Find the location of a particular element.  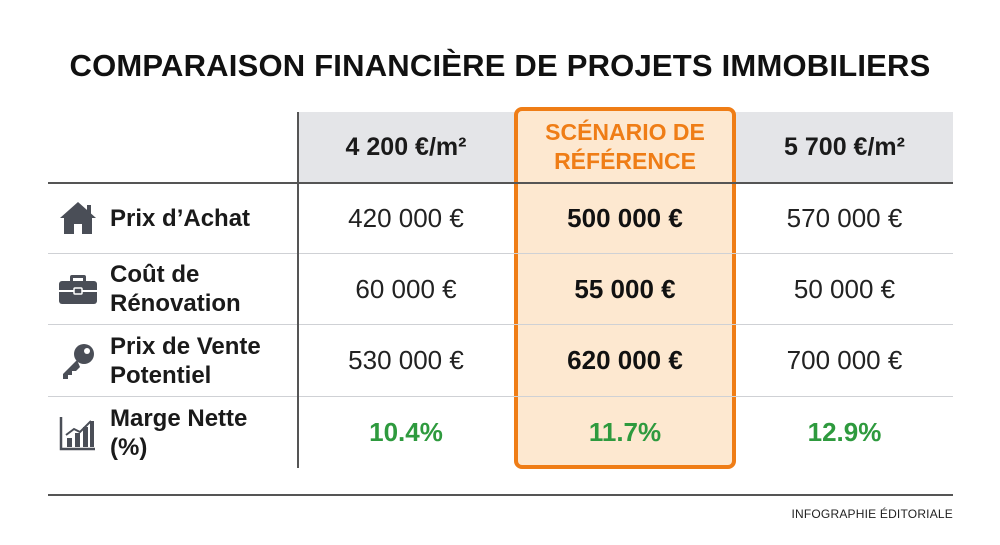

footer-divider is located at coordinates (500, 495).